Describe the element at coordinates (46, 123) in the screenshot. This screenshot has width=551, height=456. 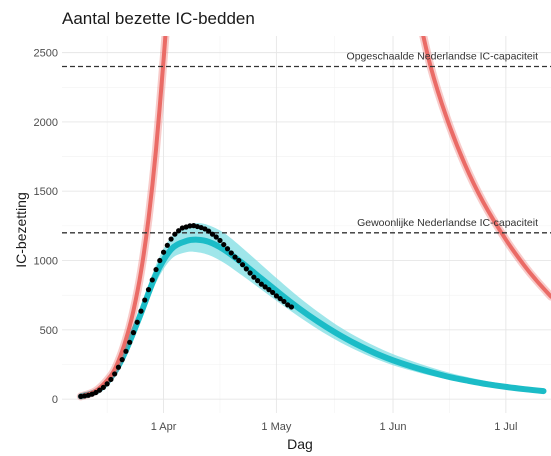
I see `y-tick-label: 2000` at that location.